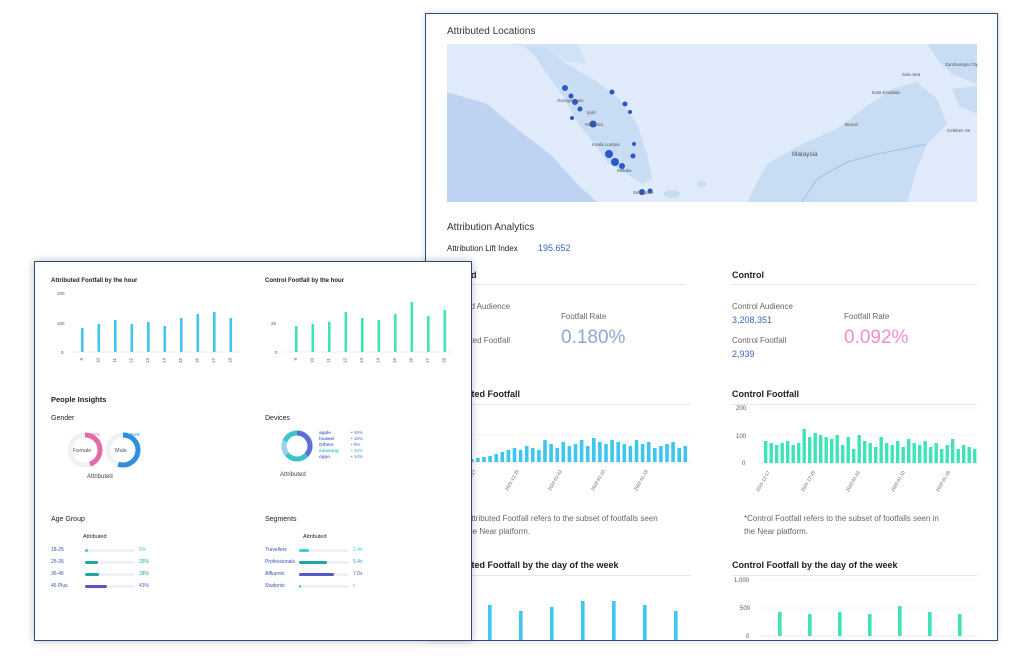 The width and height of the screenshot is (1024, 660). I want to click on attributed-rate-label: Footfall Rate, so click(584, 316).